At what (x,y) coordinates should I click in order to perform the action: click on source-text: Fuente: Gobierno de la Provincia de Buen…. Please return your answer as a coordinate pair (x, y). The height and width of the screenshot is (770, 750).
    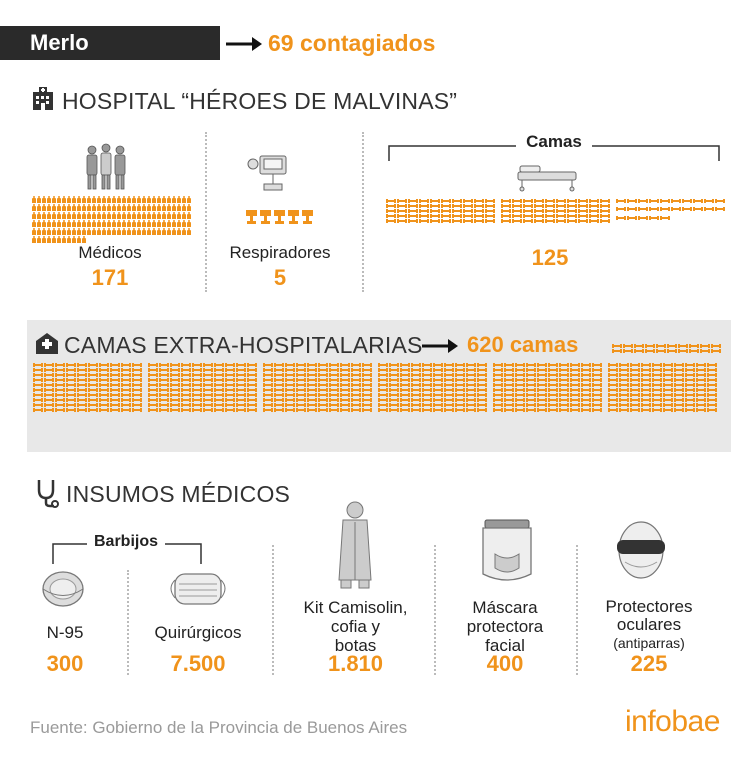
    Looking at the image, I should click on (219, 727).